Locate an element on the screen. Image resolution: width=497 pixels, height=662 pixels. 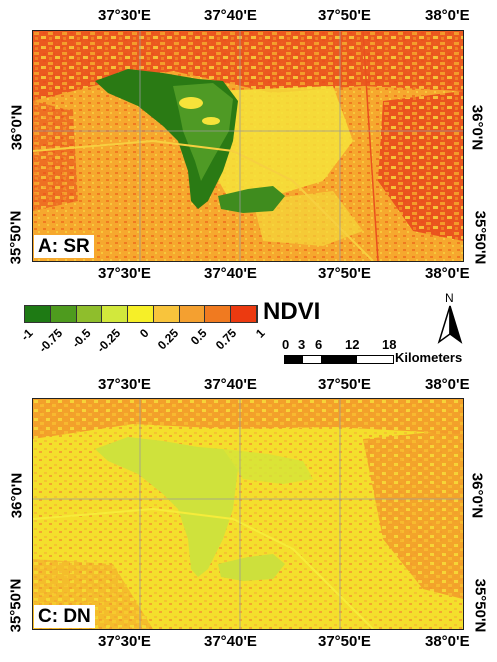
scale-bar-graphic is located at coordinates (339, 359).